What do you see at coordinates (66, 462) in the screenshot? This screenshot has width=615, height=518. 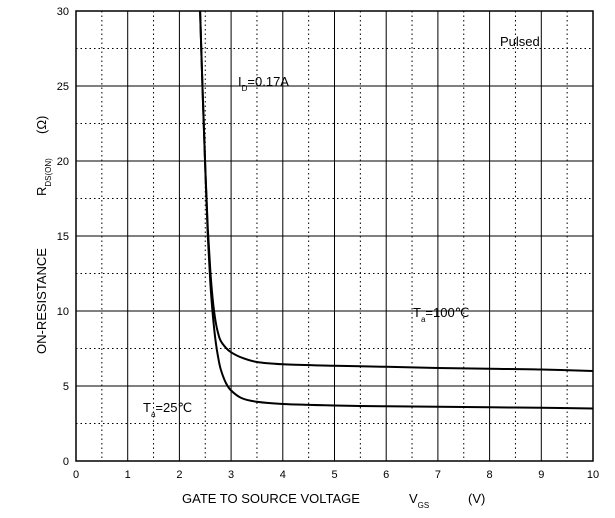 I see `y-tick-label: 0` at bounding box center [66, 462].